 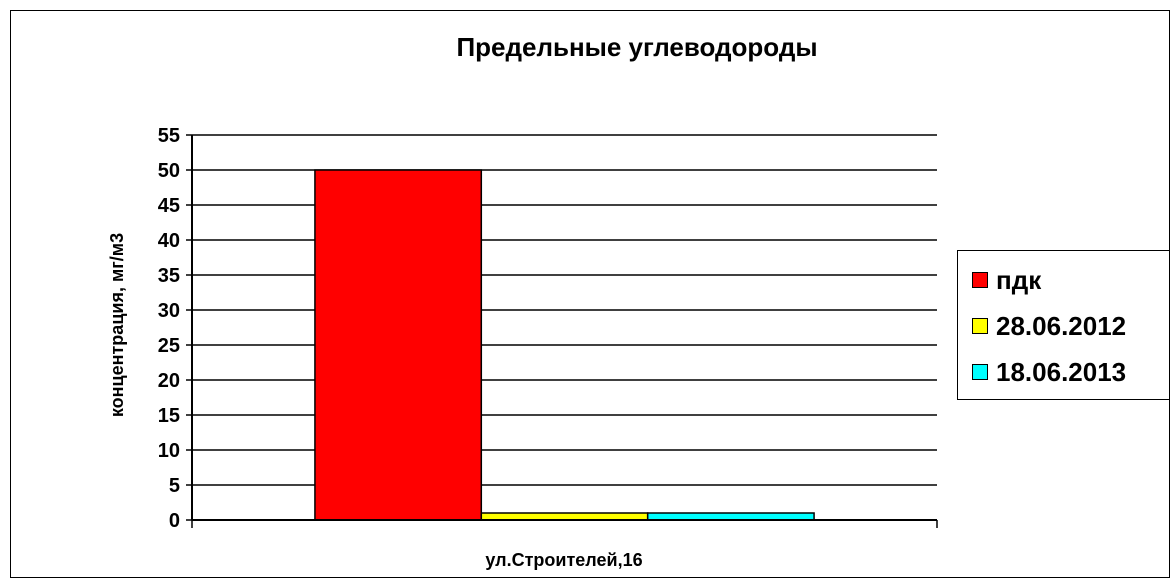 I want to click on legend-swatch-2013, so click(x=980, y=372).